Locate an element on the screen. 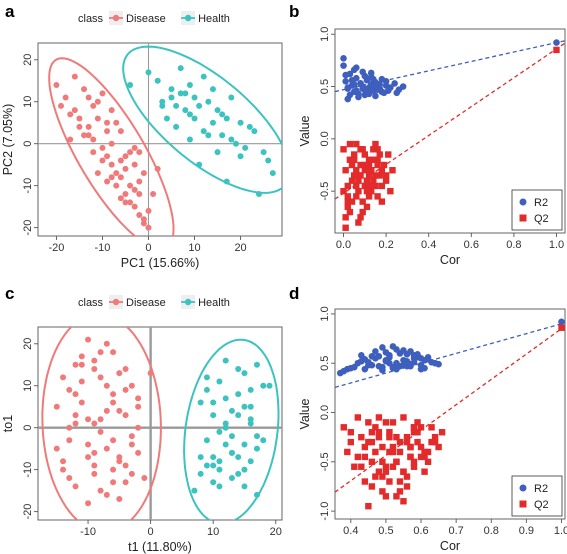 The width and height of the screenshot is (567, 554). y-tick-label: 10 is located at coordinates (28, 386).